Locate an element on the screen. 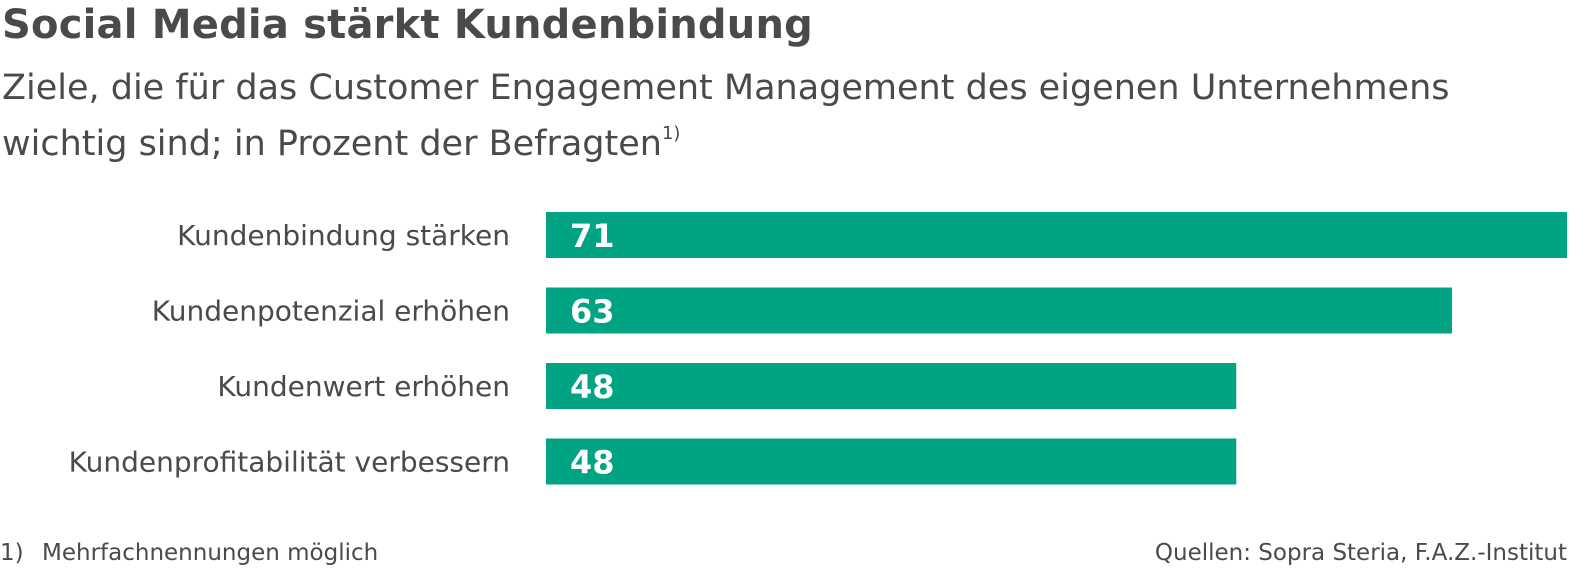 Image resolution: width=1595 pixels, height=581 pixels. footnote: 1) Mehrfachnennungen möglich is located at coordinates (189, 553).